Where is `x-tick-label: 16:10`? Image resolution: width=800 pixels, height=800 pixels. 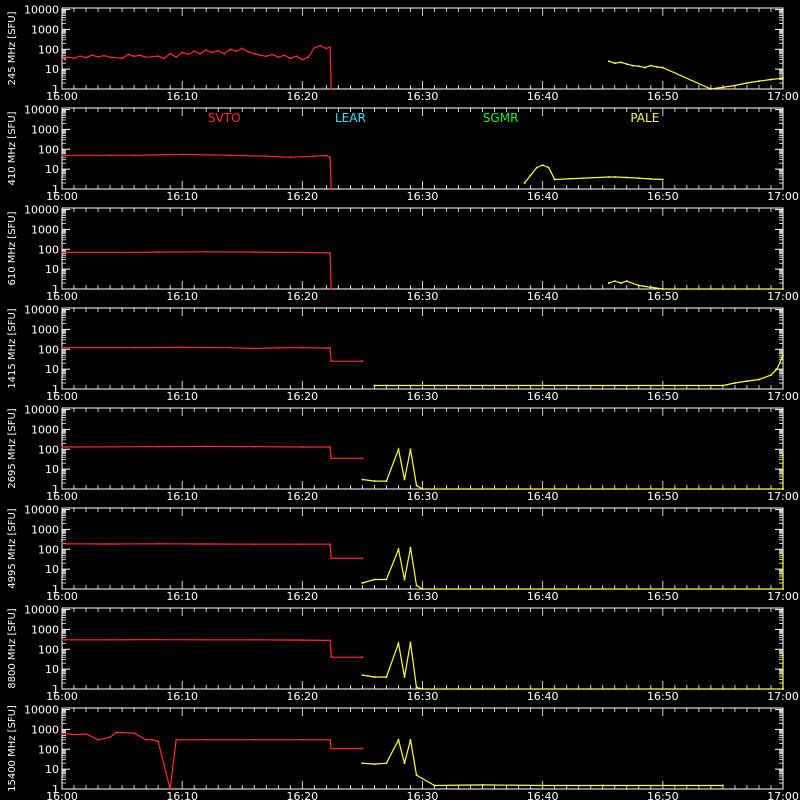
x-tick-label: 16:10 is located at coordinates (182, 96).